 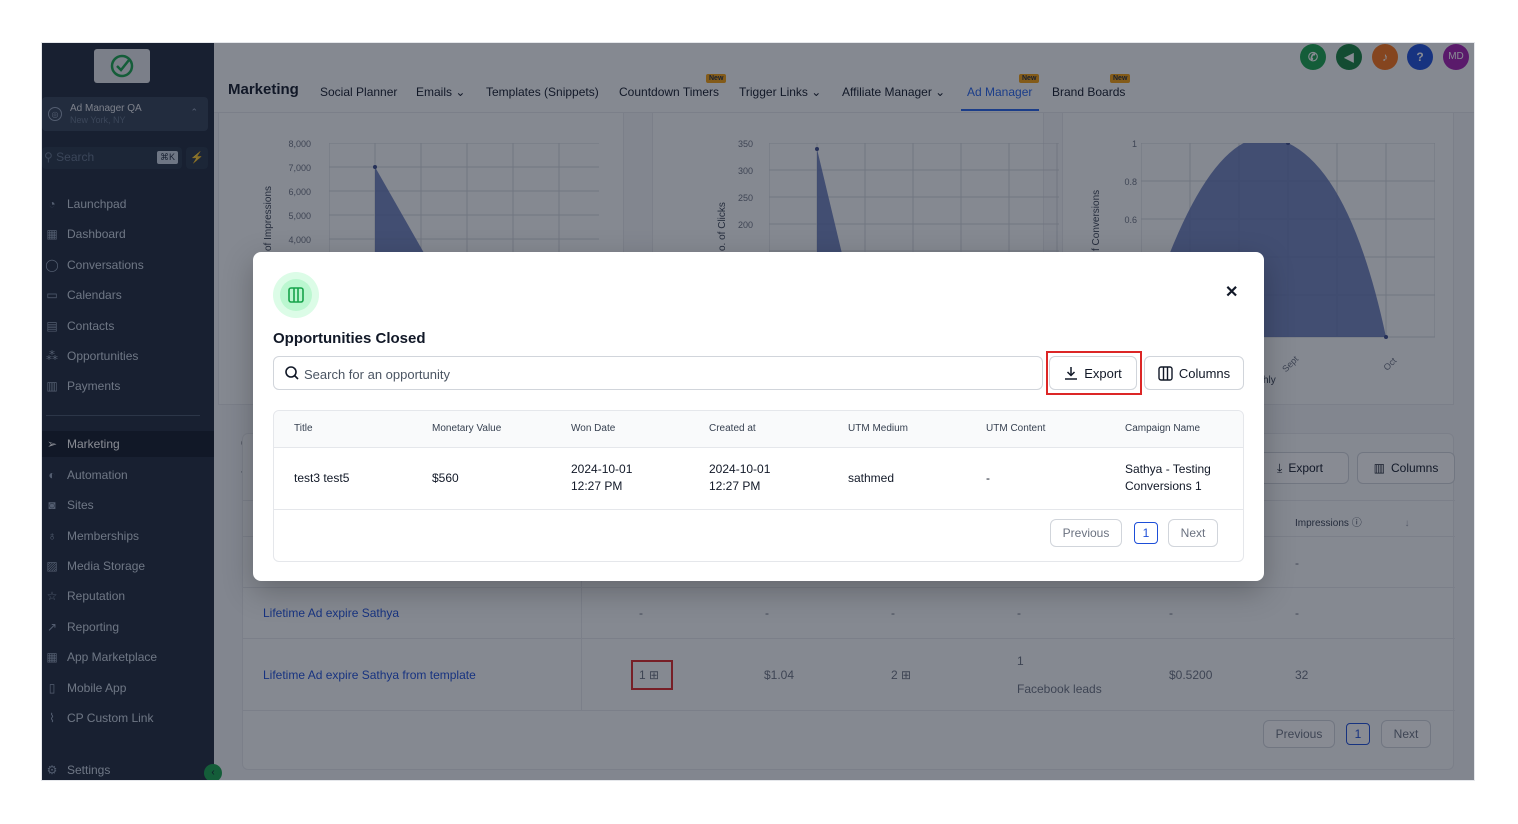 I want to click on opportunity-search, so click(x=658, y=373).